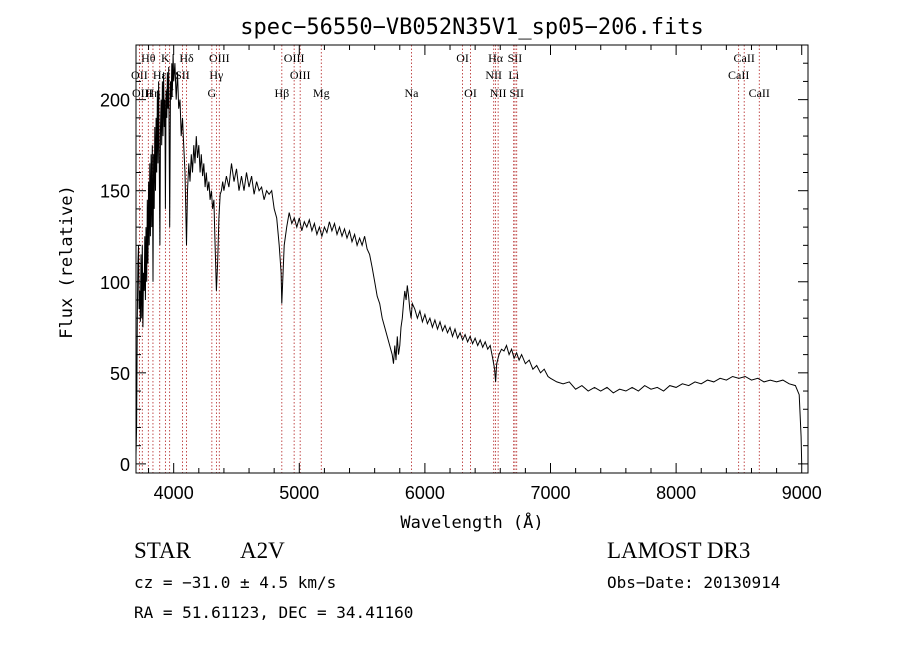 This screenshot has width=900, height=649. I want to click on y-tick-label: 0, so click(125, 465).